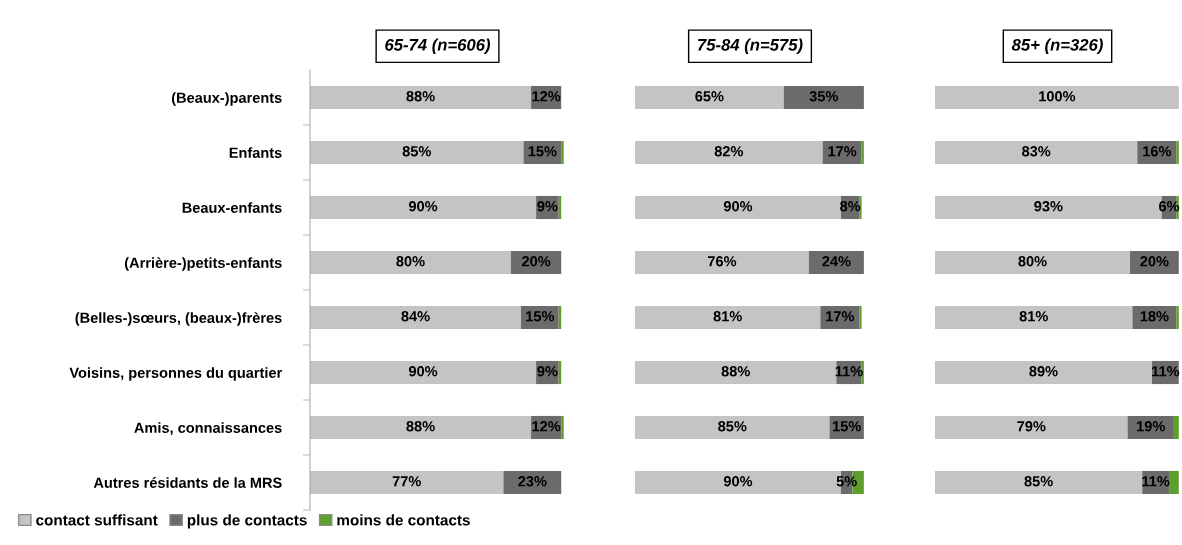 The image size is (1182, 545). I want to click on data-label: 35%, so click(824, 96).